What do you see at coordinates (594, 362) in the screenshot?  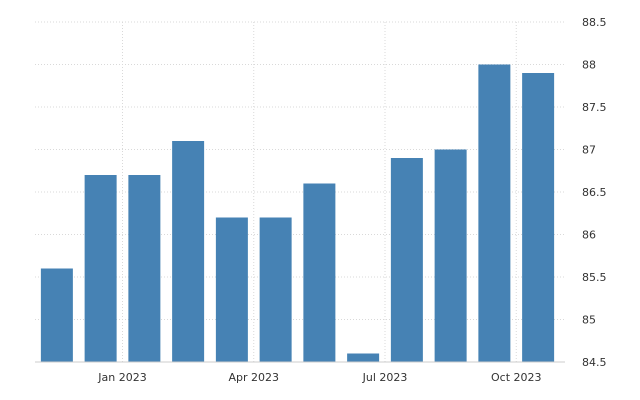 I see `y-tick-label: 84.5` at bounding box center [594, 362].